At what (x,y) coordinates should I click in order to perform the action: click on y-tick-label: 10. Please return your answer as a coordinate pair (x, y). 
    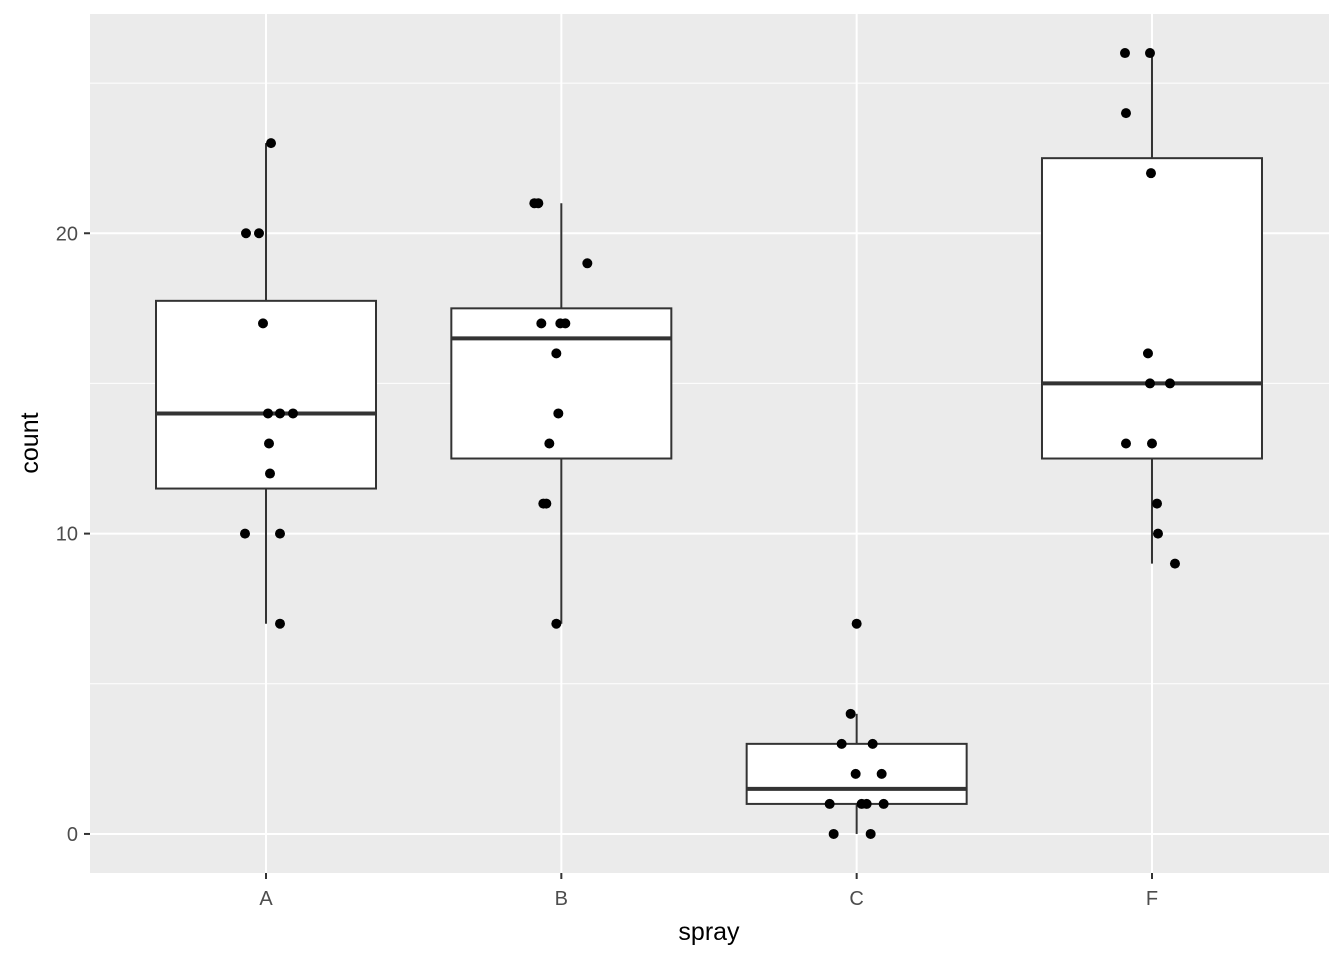
    Looking at the image, I should click on (67, 535).